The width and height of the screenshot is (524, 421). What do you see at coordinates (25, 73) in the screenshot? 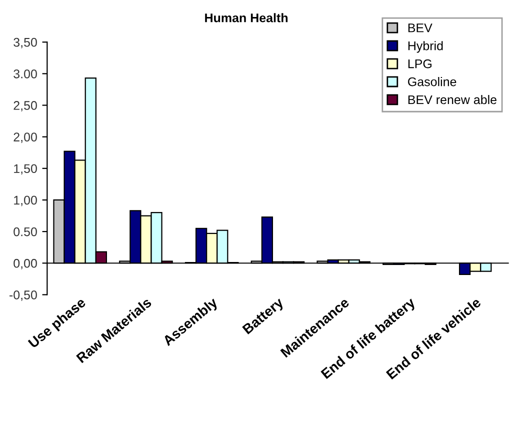
I see `y-tick-label: 3.00` at bounding box center [25, 73].